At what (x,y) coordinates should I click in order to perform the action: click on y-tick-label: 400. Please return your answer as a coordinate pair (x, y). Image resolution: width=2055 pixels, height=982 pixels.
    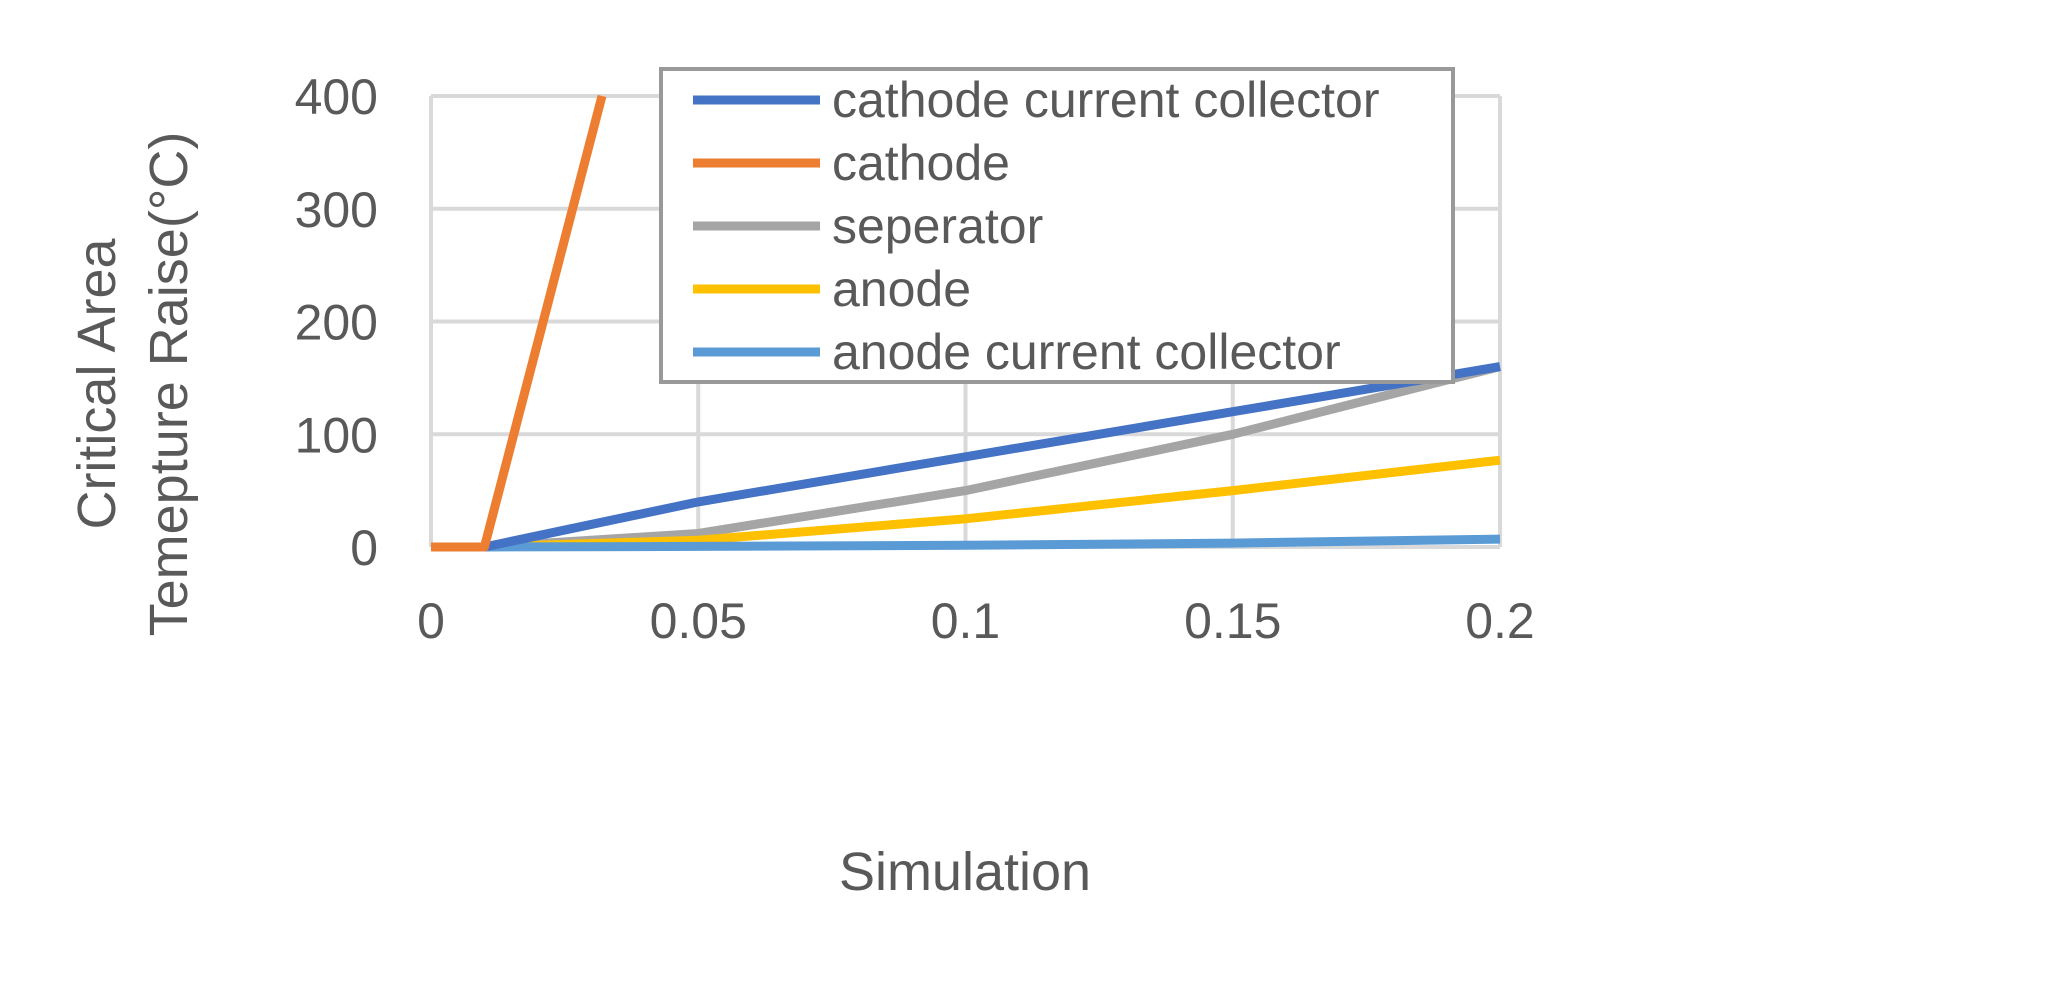
    Looking at the image, I should click on (336, 97).